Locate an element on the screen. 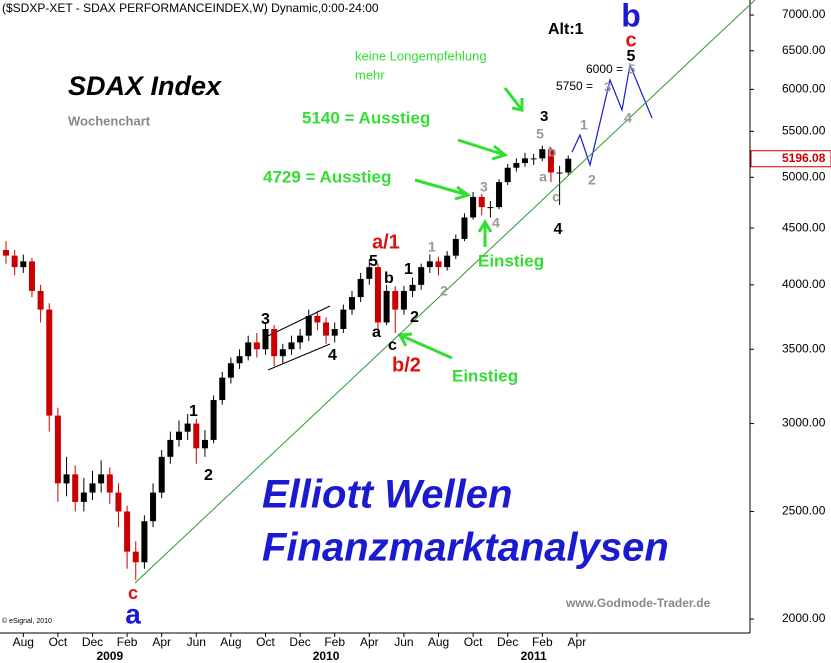 Image resolution: width=831 pixels, height=663 pixels. x-year-label: 2010 is located at coordinates (326, 656).